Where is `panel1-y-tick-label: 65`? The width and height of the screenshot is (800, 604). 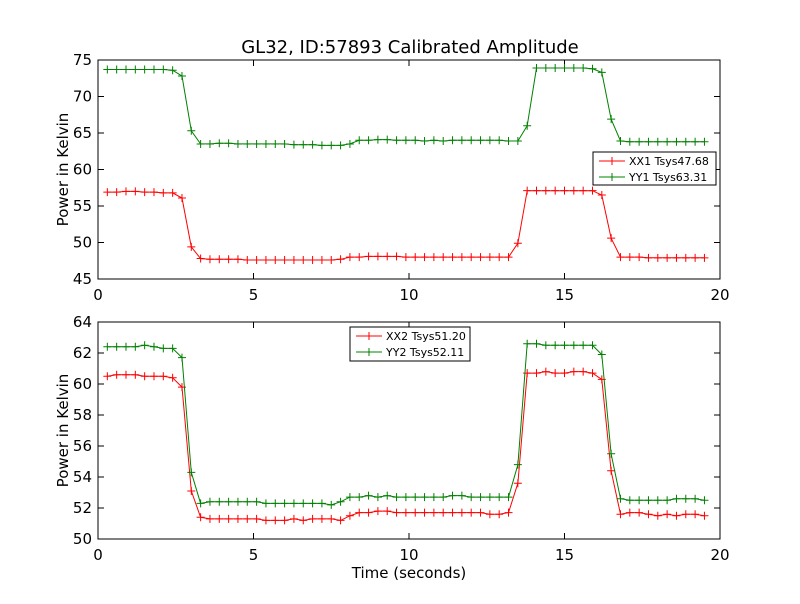 panel1-y-tick-label: 65 is located at coordinates (82, 133).